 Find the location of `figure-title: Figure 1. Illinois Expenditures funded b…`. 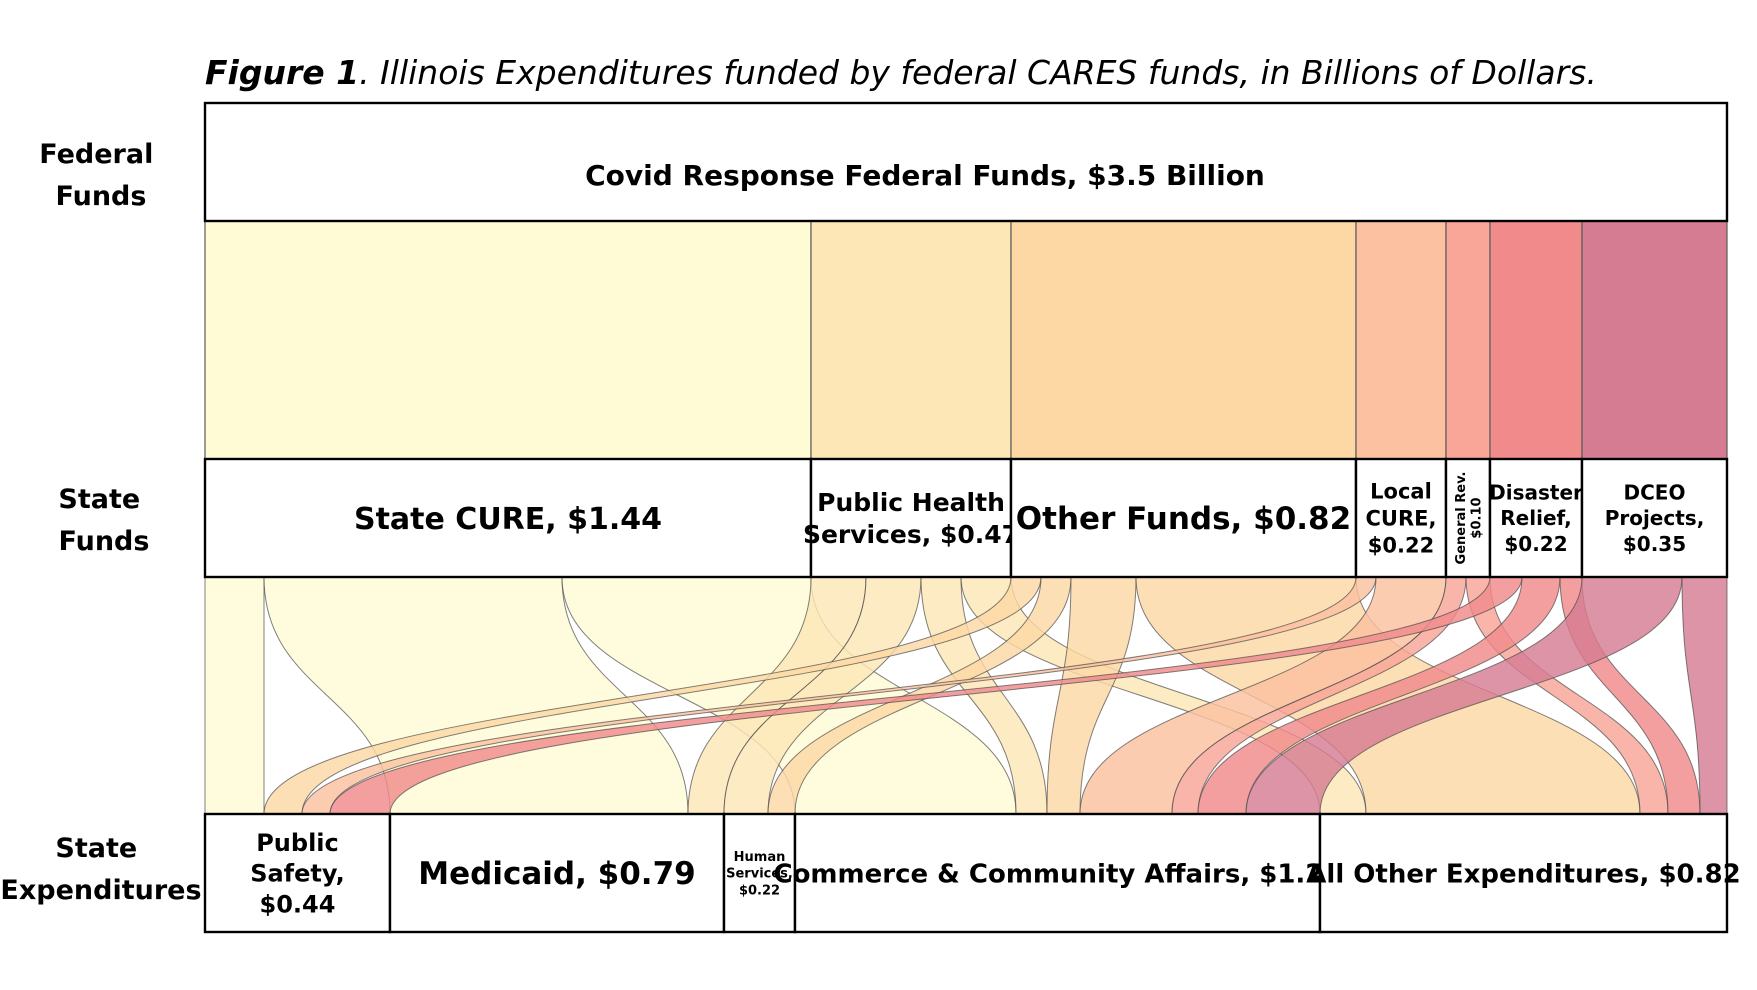

figure-title: Figure 1. Illinois Expenditures funded b… is located at coordinates (901, 72).